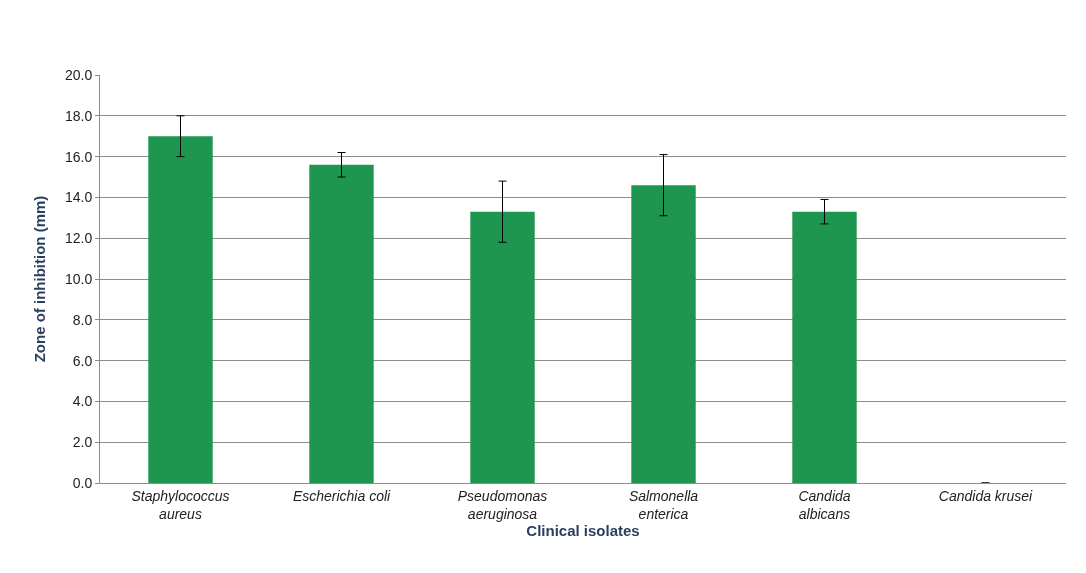  I want to click on y-tick-label: 18.0, so click(78, 115).